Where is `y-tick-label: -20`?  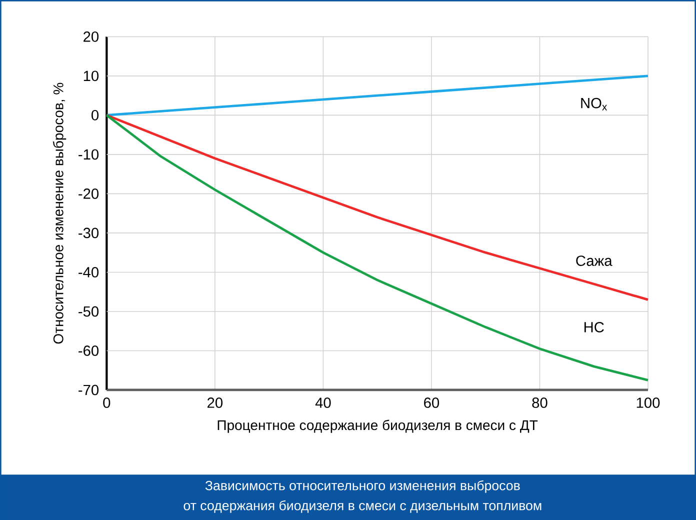 y-tick-label: -20 is located at coordinates (88, 193).